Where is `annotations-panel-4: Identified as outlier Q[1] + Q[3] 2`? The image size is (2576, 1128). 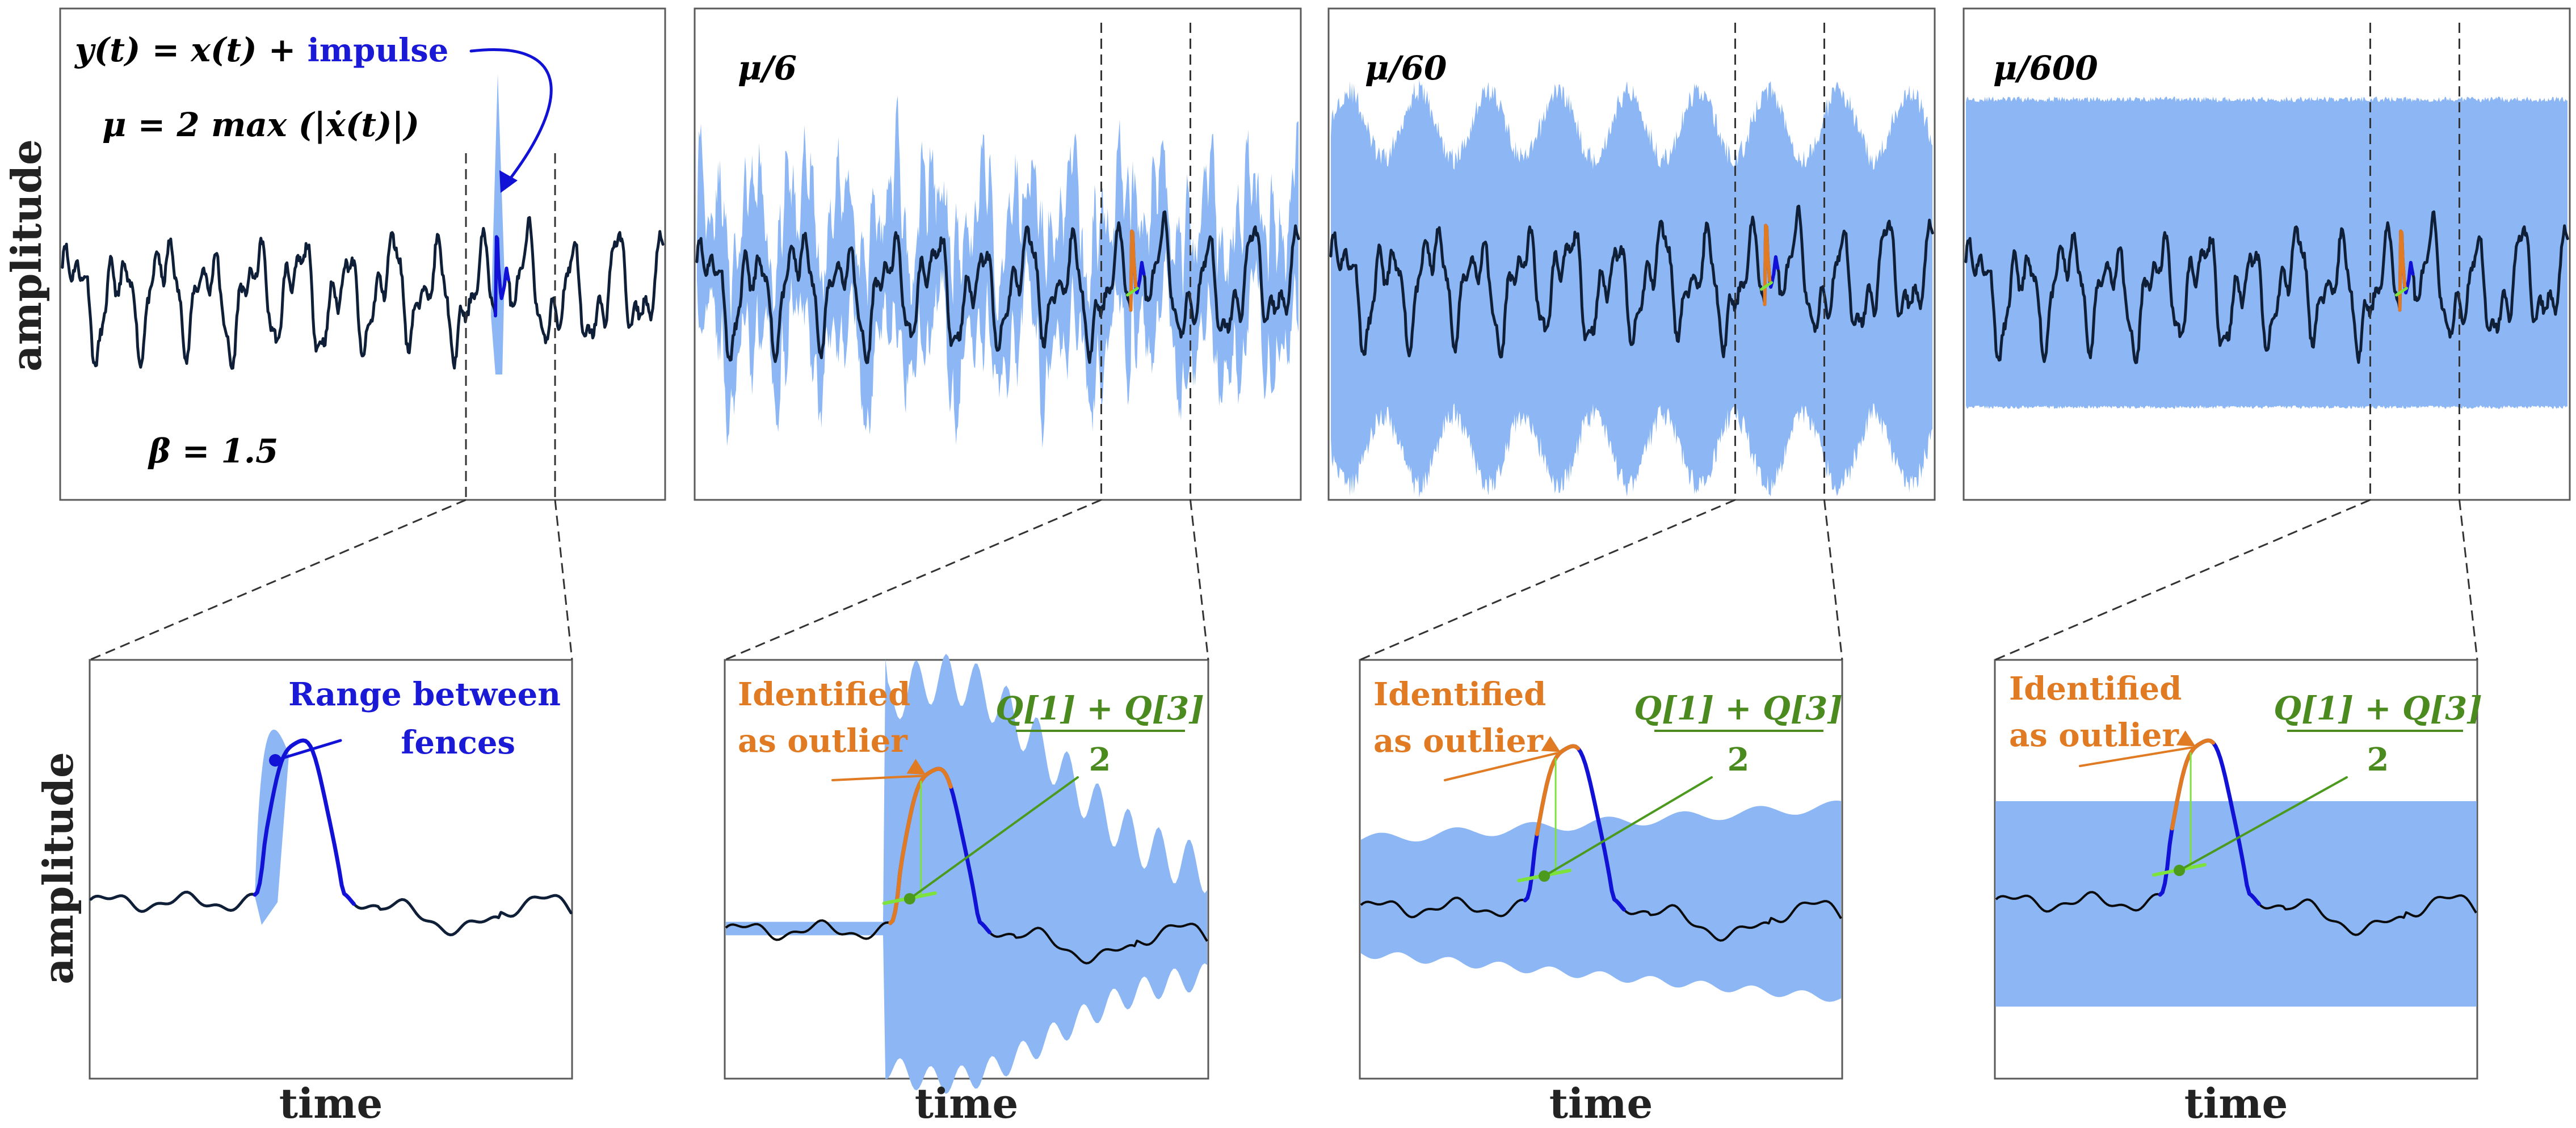 annotations-panel-4: Identified as outlier Q[1] + Q[3] 2 is located at coordinates (2245, 724).